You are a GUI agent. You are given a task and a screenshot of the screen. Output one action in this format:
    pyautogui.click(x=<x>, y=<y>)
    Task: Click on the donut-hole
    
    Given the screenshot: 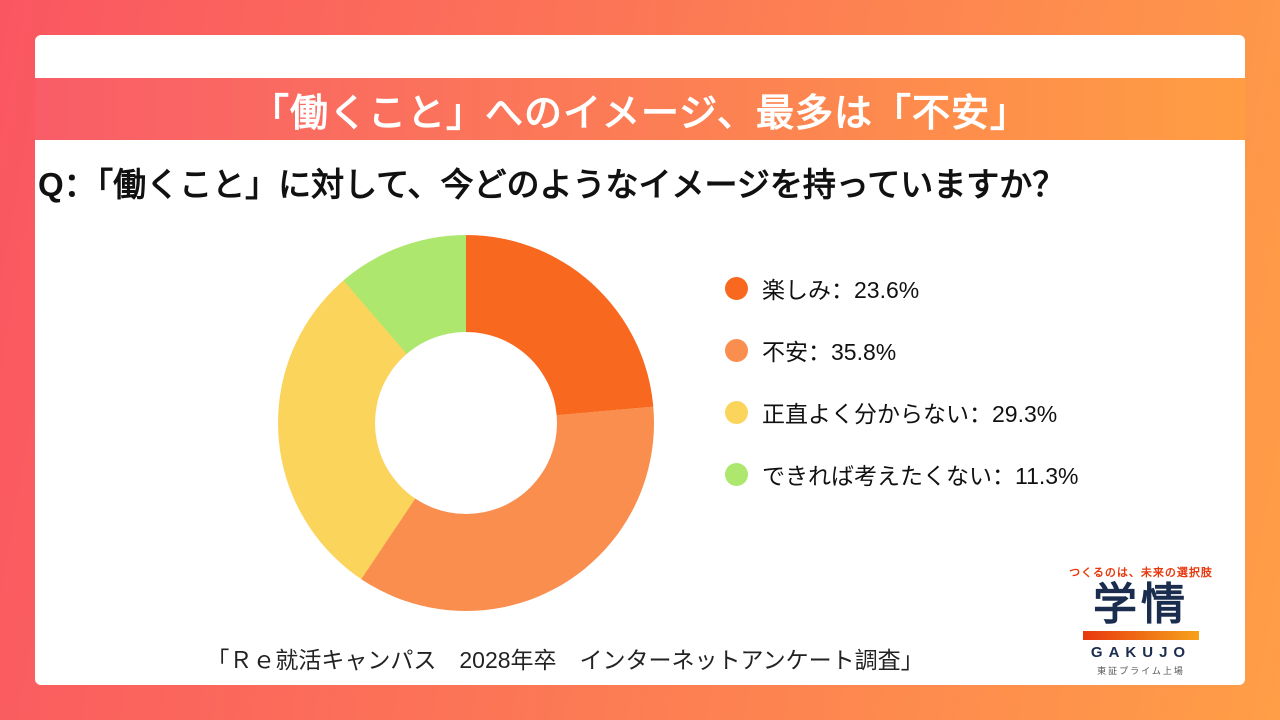 What is the action you would take?
    pyautogui.click(x=466, y=423)
    